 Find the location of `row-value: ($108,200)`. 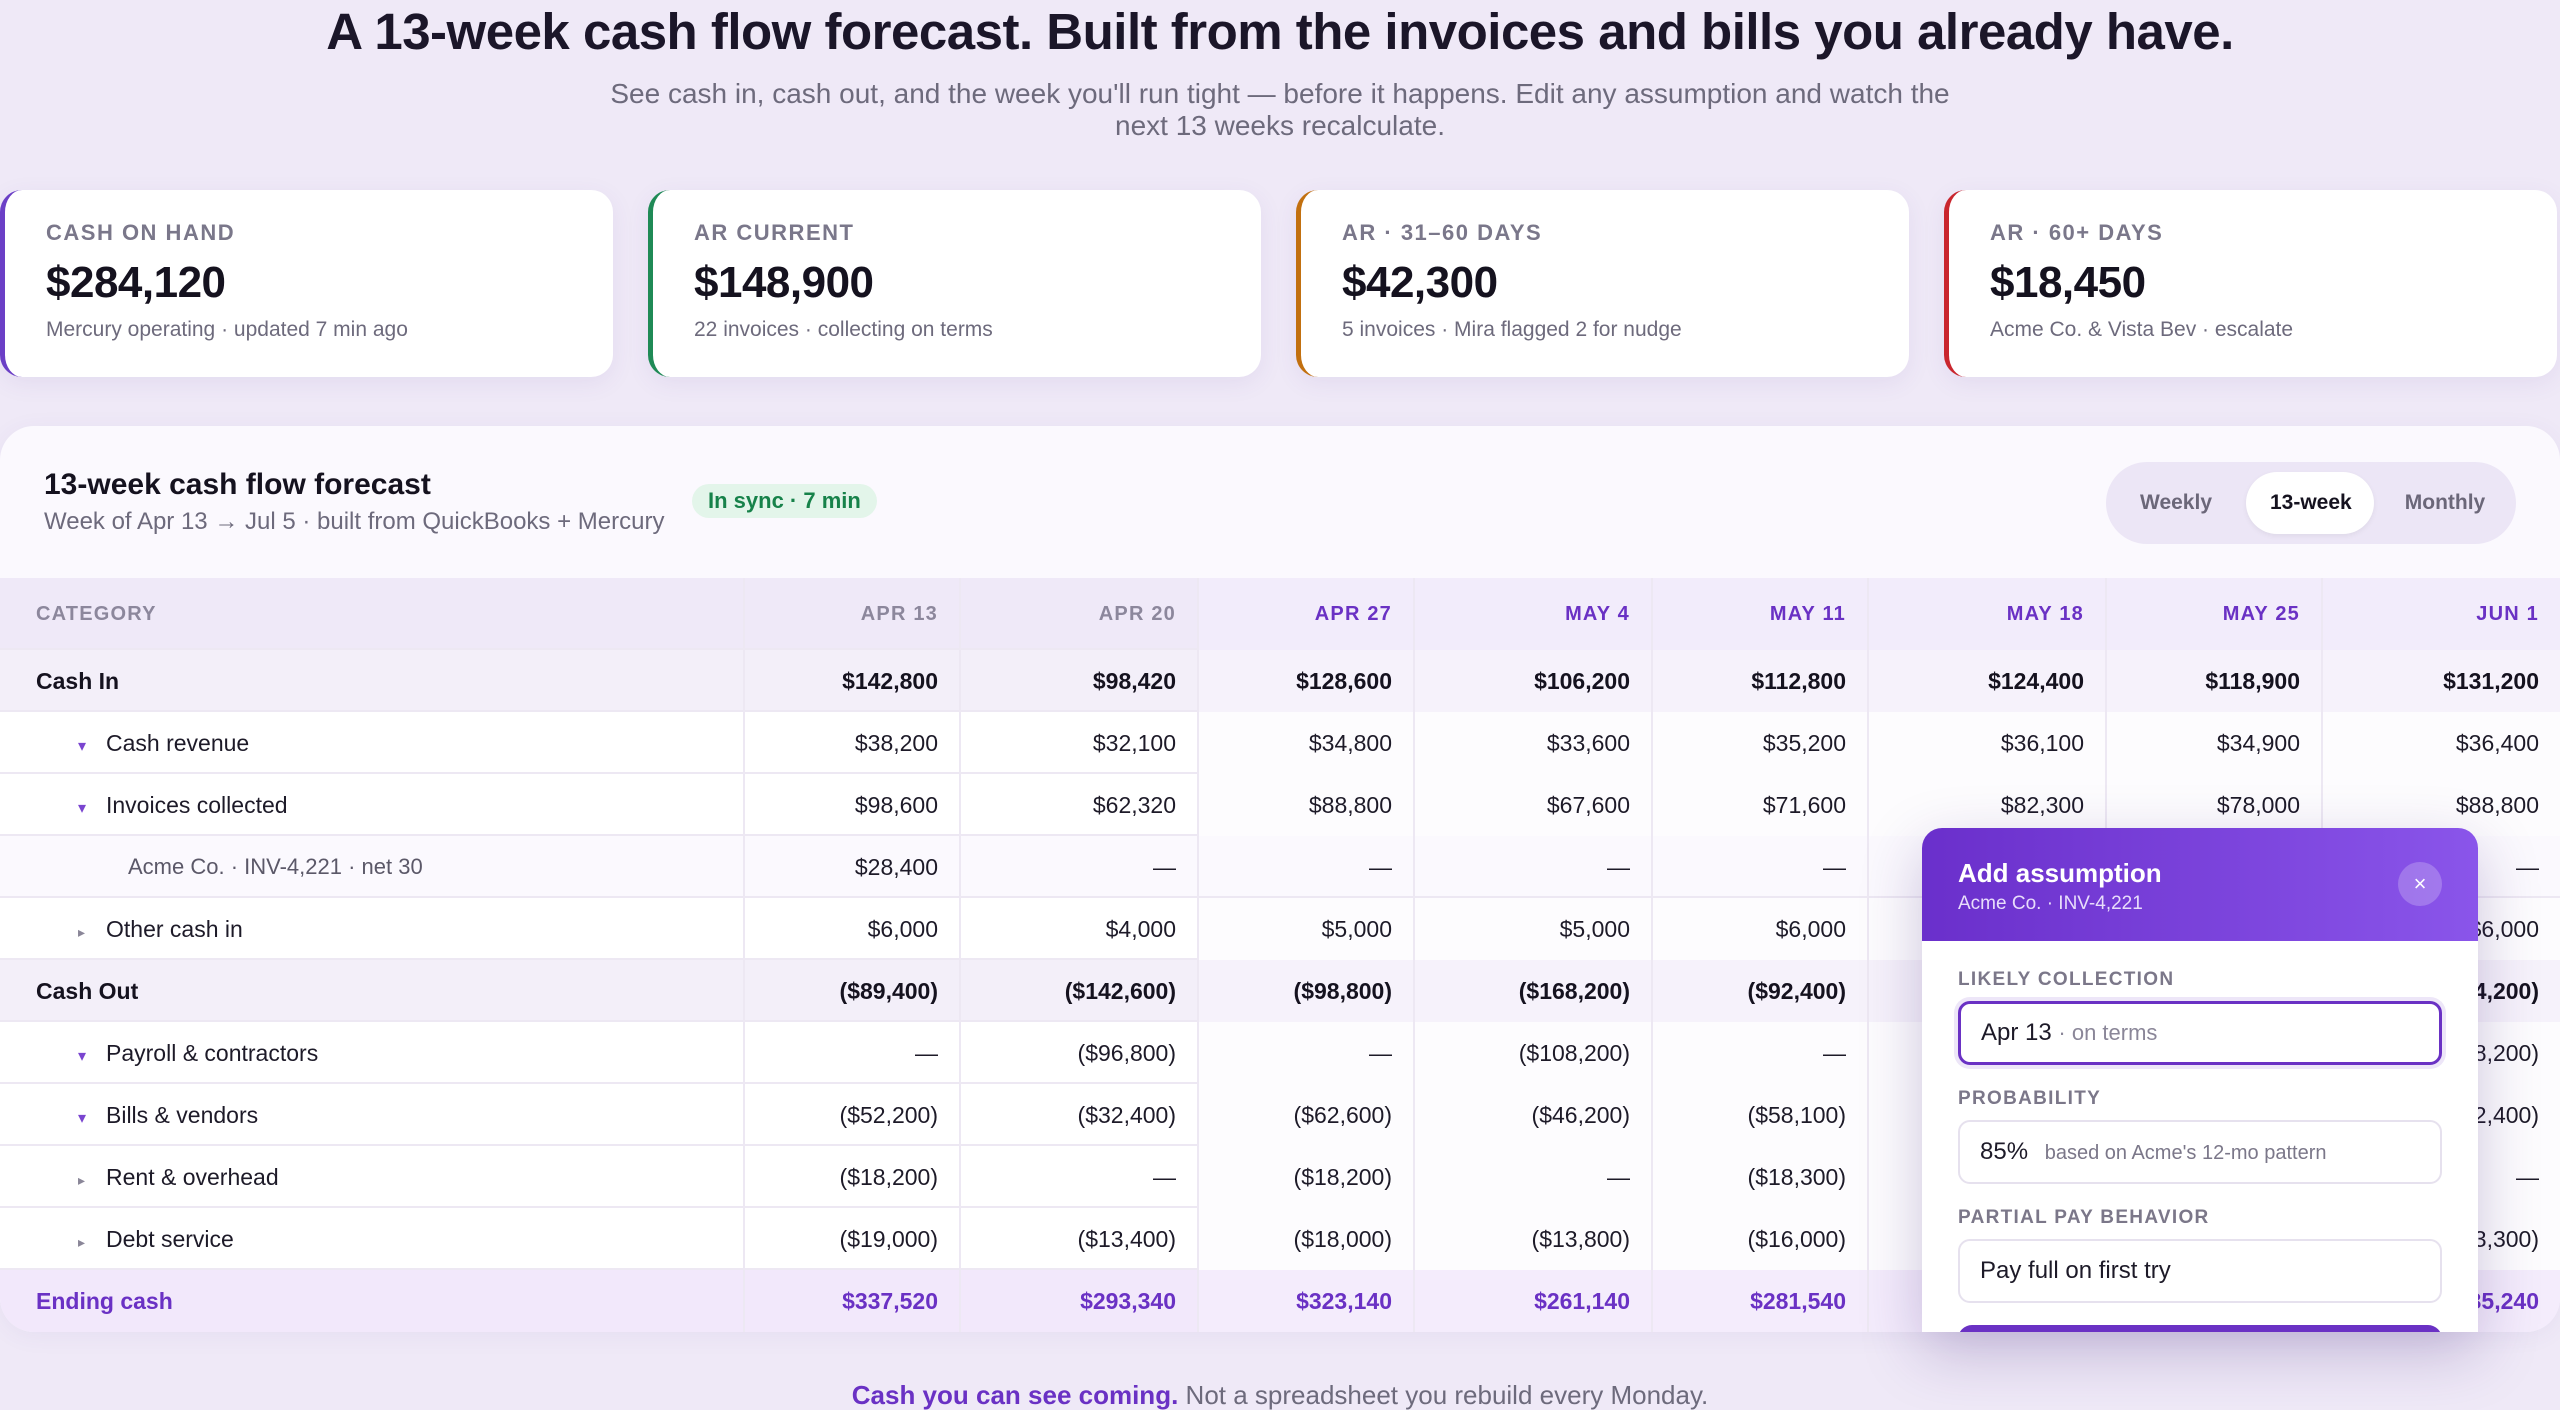

row-value: ($108,200) is located at coordinates (1532, 1053).